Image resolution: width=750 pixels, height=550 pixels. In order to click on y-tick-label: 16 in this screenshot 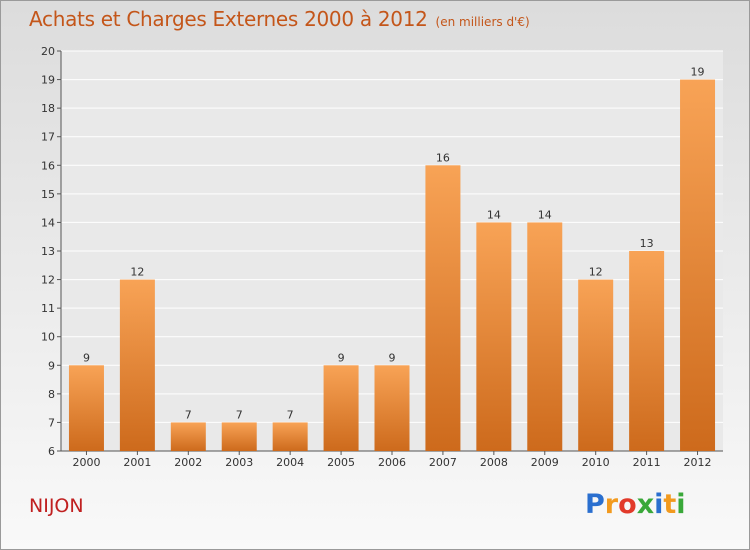, I will do `click(48, 165)`.